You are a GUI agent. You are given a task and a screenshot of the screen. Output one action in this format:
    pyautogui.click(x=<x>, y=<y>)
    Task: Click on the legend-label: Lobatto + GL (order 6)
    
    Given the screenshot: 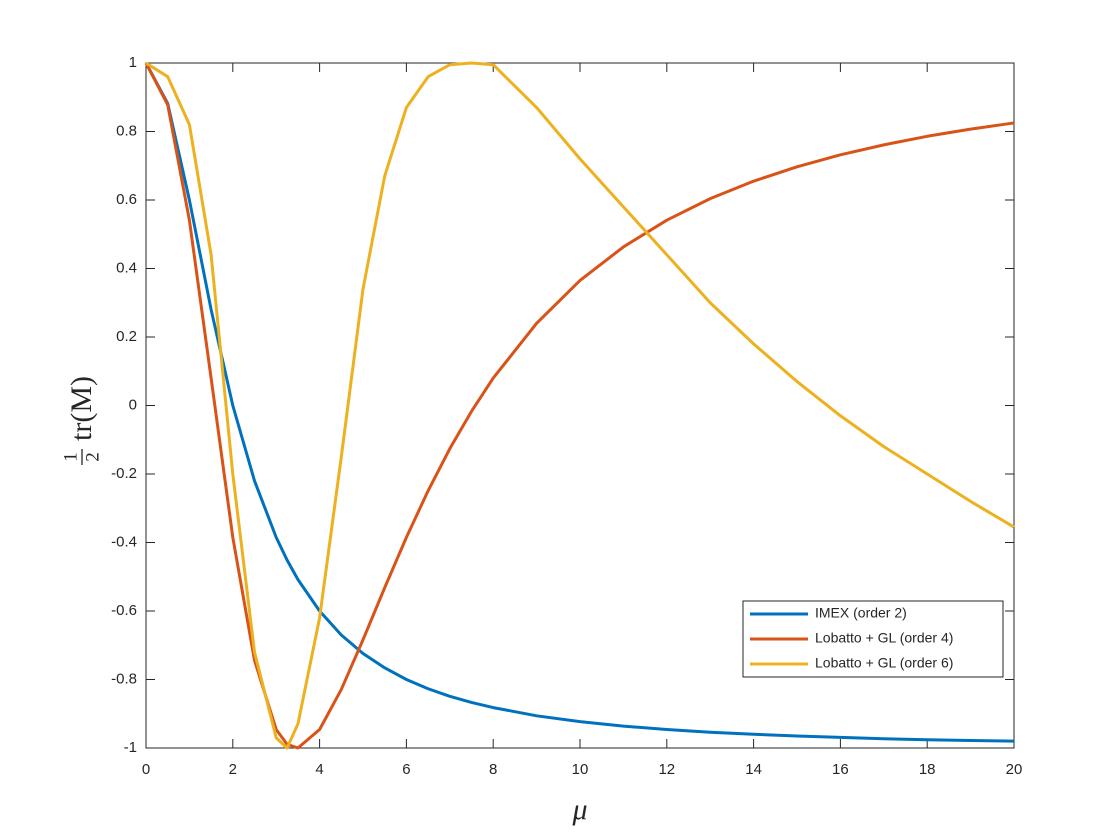 What is the action you would take?
    pyautogui.click(x=884, y=663)
    